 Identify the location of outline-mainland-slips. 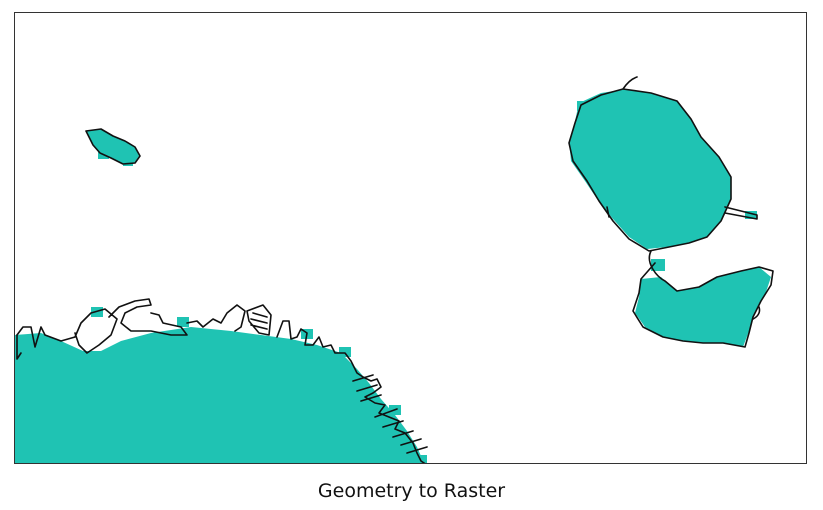
(390, 414).